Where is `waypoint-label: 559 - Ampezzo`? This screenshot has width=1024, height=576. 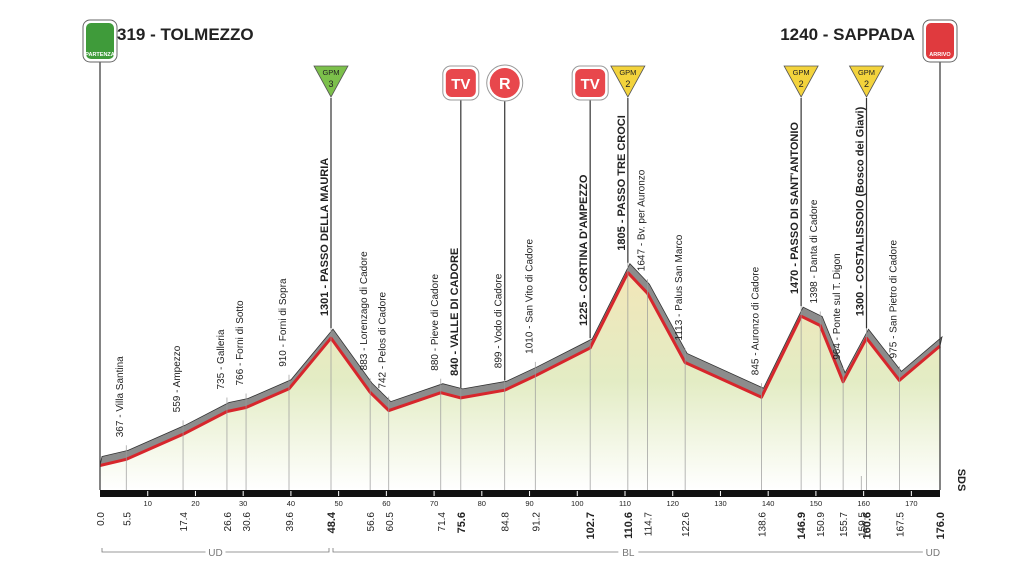 waypoint-label: 559 - Ampezzo is located at coordinates (177, 378).